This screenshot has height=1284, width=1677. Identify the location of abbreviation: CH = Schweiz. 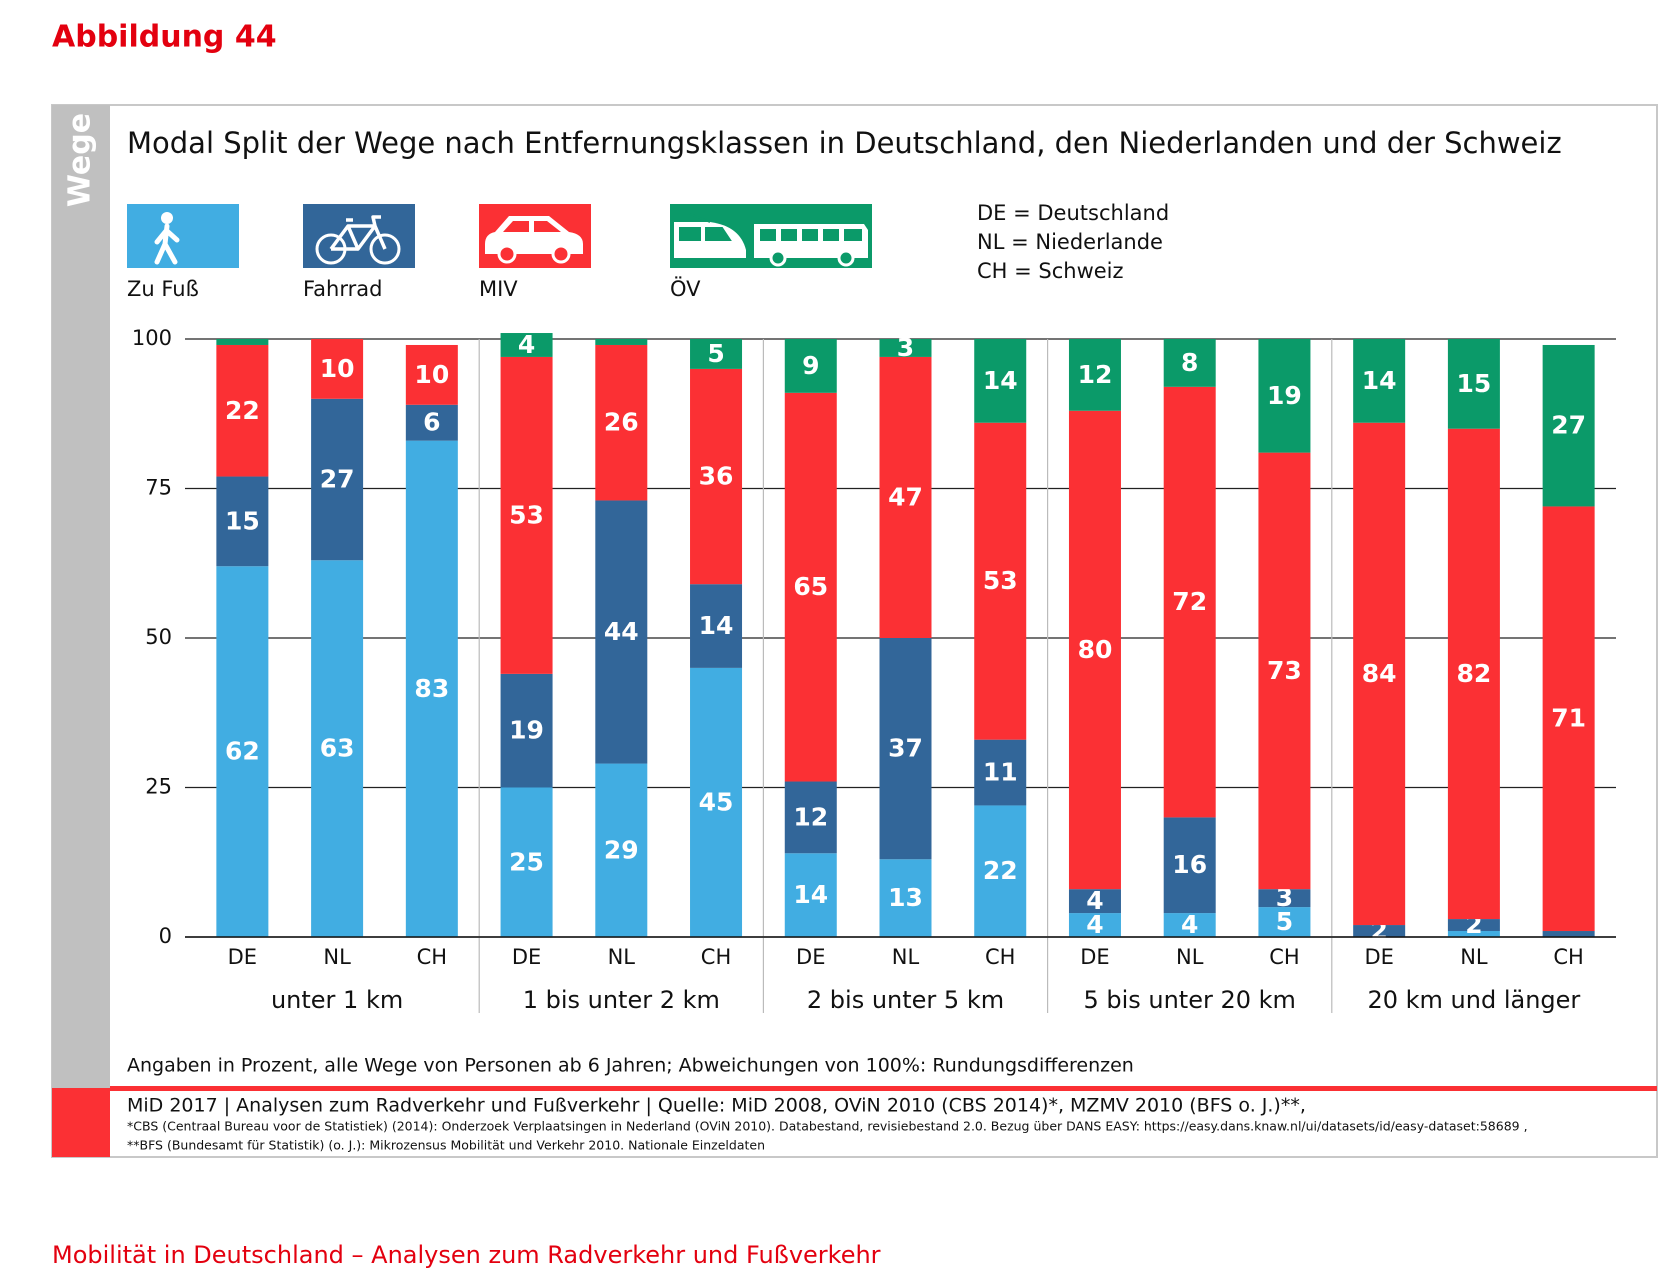
(1050, 271).